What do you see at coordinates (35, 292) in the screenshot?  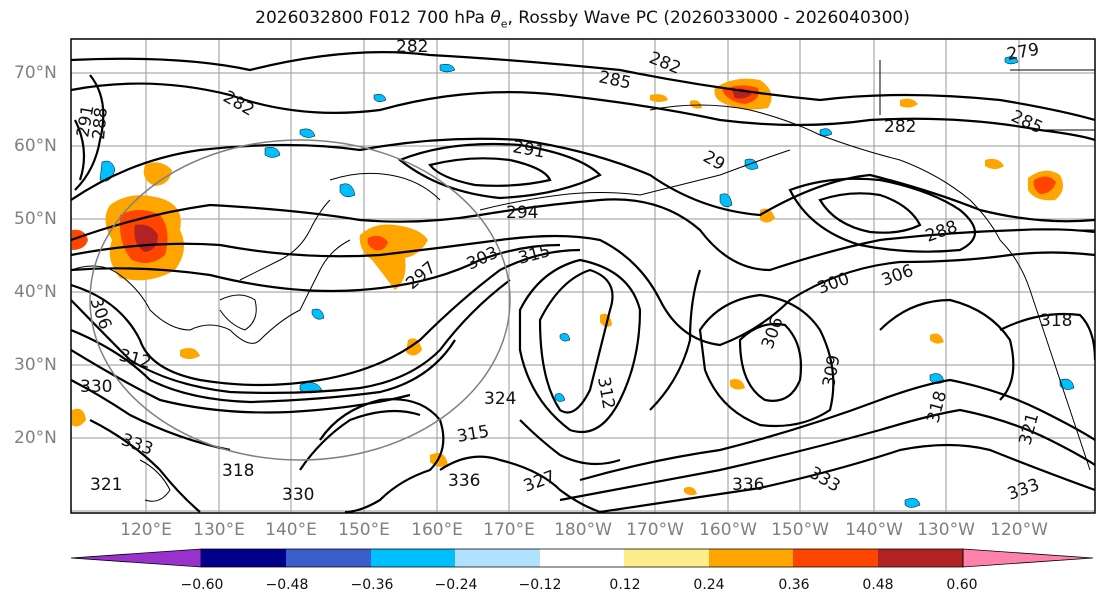 I see `lat-label: 40°N` at bounding box center [35, 292].